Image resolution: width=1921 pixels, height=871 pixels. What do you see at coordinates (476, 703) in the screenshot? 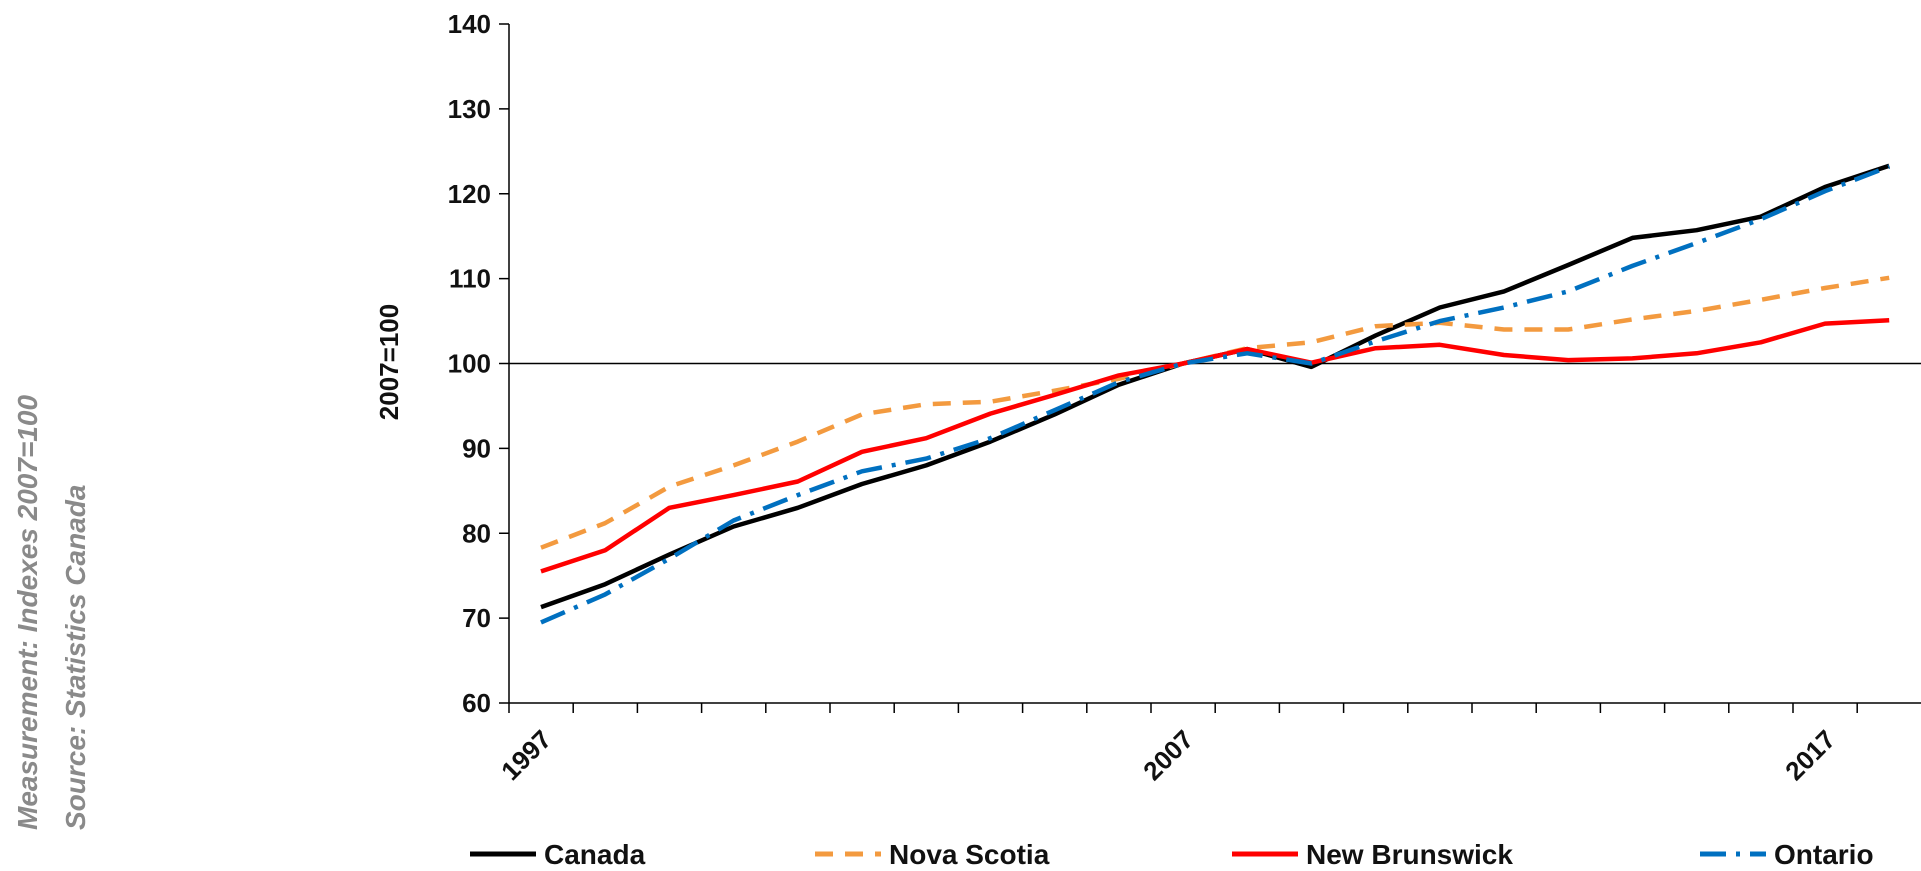
I see `y-tick-label: 60` at bounding box center [476, 703].